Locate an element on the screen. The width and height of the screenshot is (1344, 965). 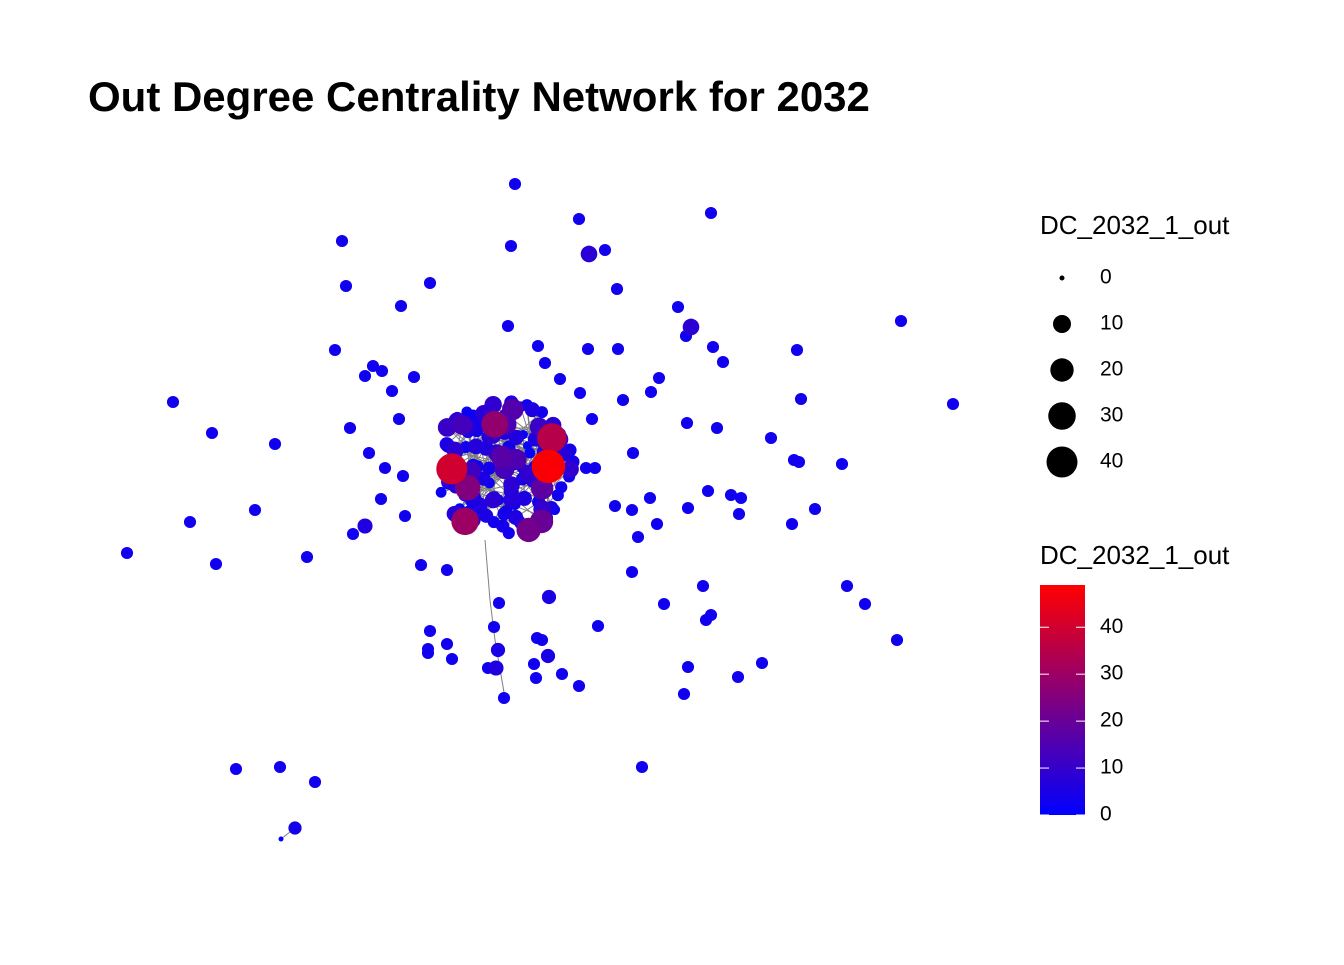
edge is located at coordinates (487, 570).